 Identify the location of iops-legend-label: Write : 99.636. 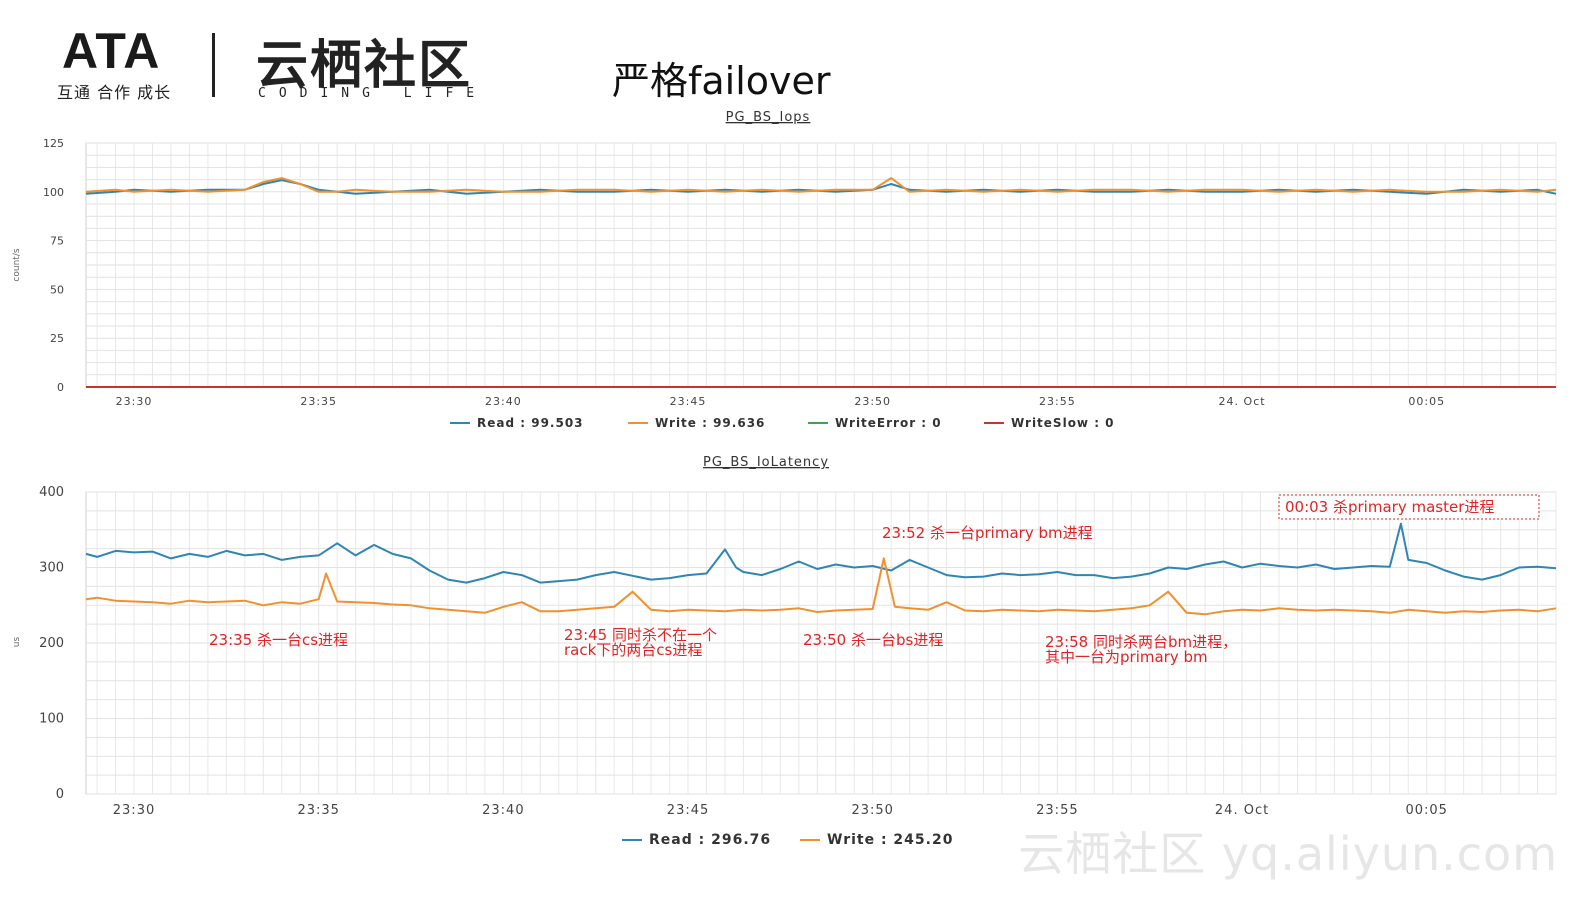
(710, 423).